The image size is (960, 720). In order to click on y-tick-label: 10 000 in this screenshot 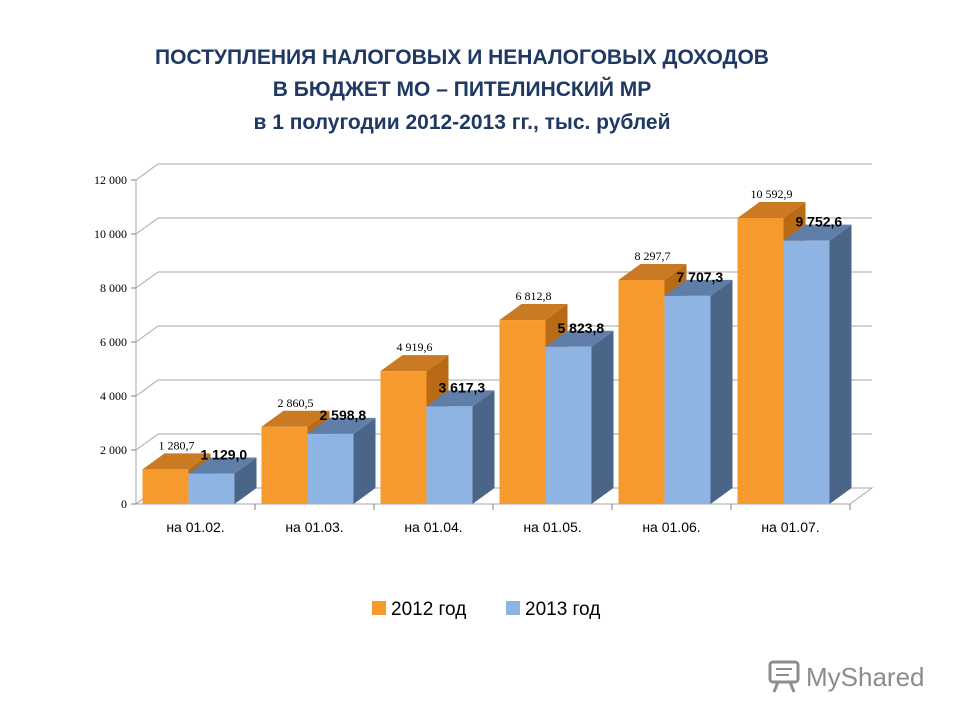, I will do `click(110, 234)`.